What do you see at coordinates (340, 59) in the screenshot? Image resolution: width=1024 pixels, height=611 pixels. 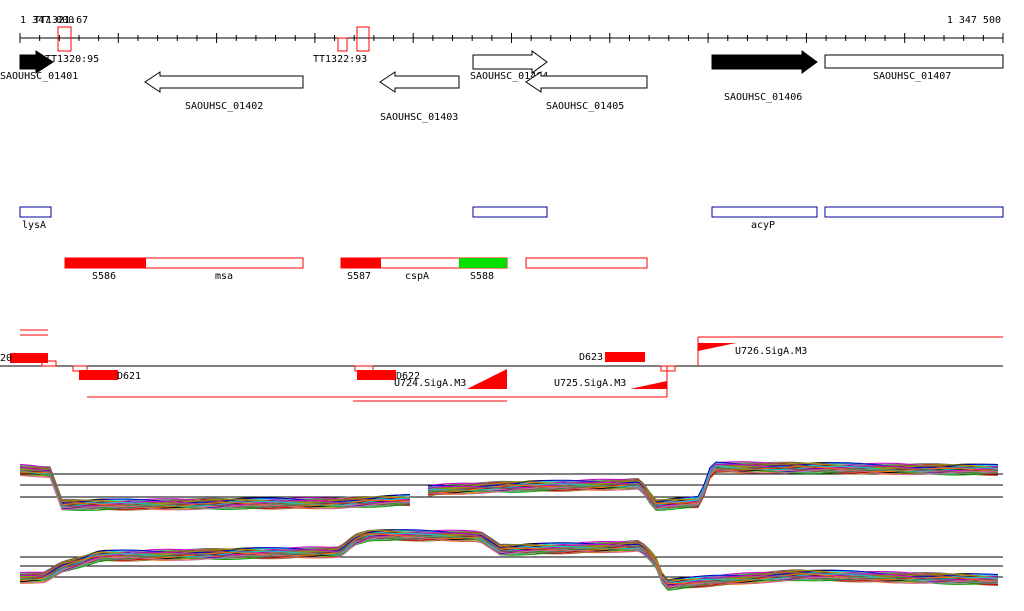 I see `overlap-label-tt1322: TT1322:93` at bounding box center [340, 59].